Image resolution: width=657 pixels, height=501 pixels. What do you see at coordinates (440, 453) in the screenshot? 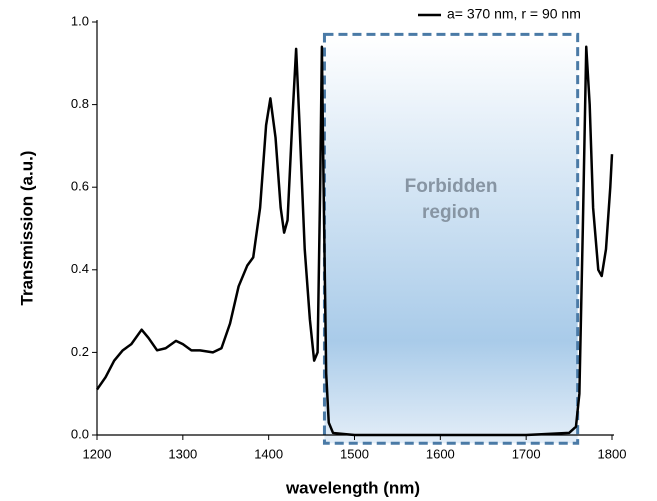
I see `x-tick-label: 1600` at bounding box center [440, 453].